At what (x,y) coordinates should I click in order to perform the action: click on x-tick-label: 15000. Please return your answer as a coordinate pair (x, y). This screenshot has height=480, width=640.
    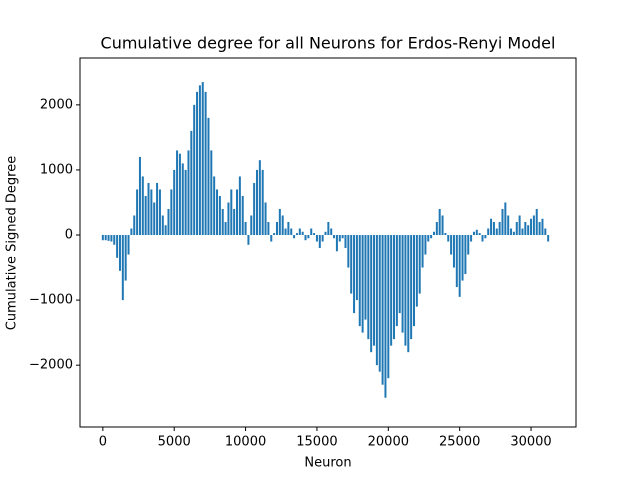
    Looking at the image, I should click on (316, 442).